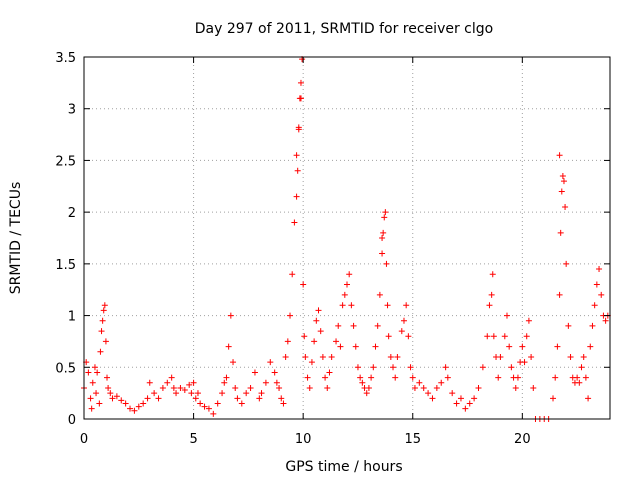  I want to click on y-tick-label: 3.5, so click(65, 58).